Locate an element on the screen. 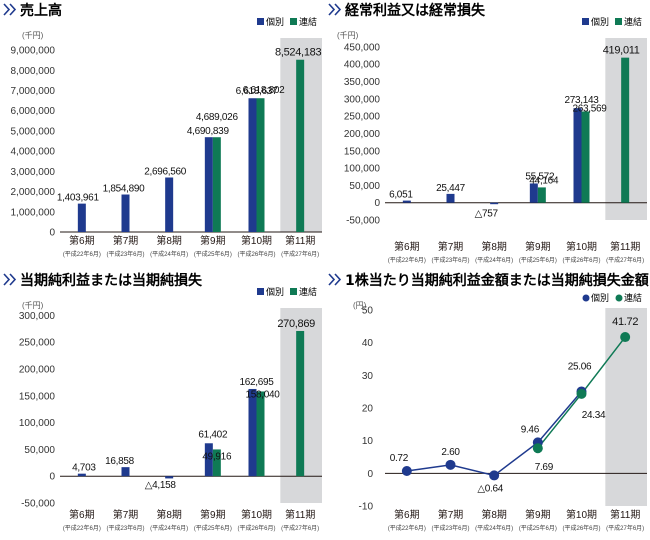 This screenshot has width=650, height=540. x-subcategory-label: (平成25年6月) is located at coordinates (213, 528).